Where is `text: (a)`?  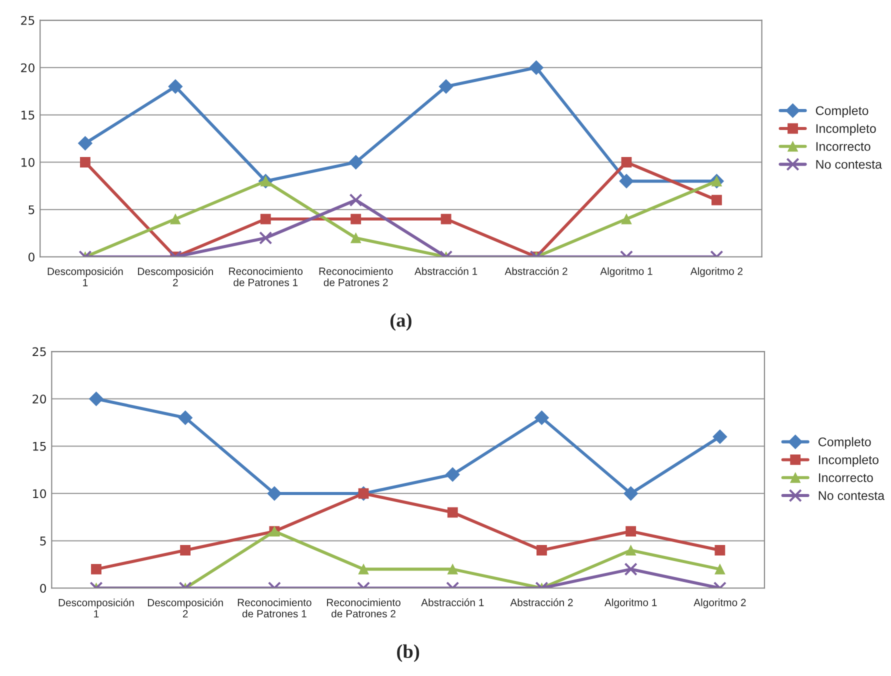 text: (a) is located at coordinates (401, 322).